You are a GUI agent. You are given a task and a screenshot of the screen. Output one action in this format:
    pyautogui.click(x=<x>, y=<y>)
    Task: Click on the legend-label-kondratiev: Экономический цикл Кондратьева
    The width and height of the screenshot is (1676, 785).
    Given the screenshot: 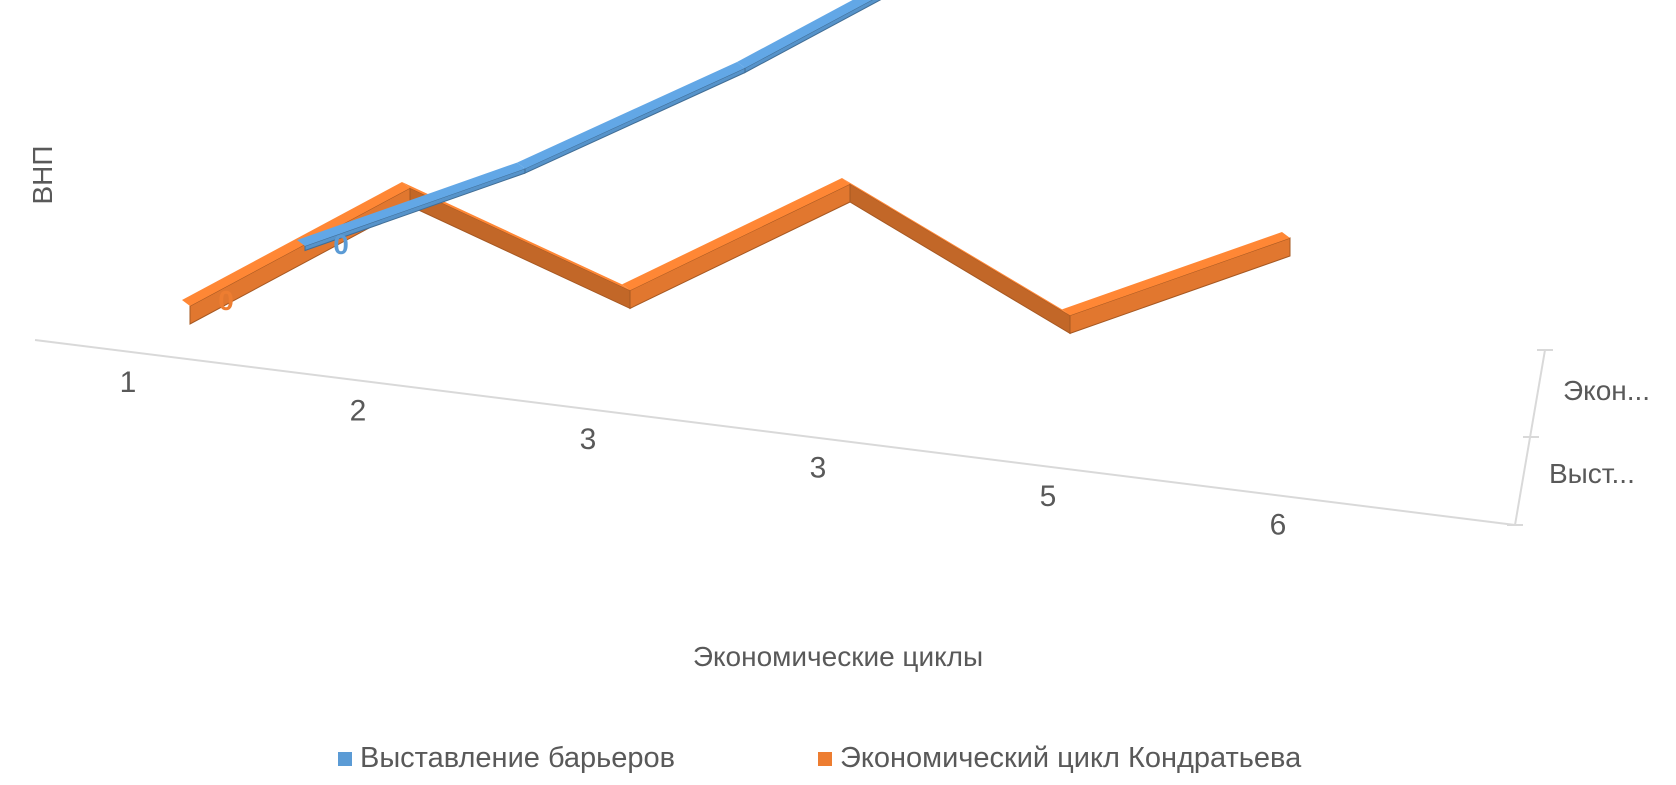 What is the action you would take?
    pyautogui.click(x=1071, y=758)
    